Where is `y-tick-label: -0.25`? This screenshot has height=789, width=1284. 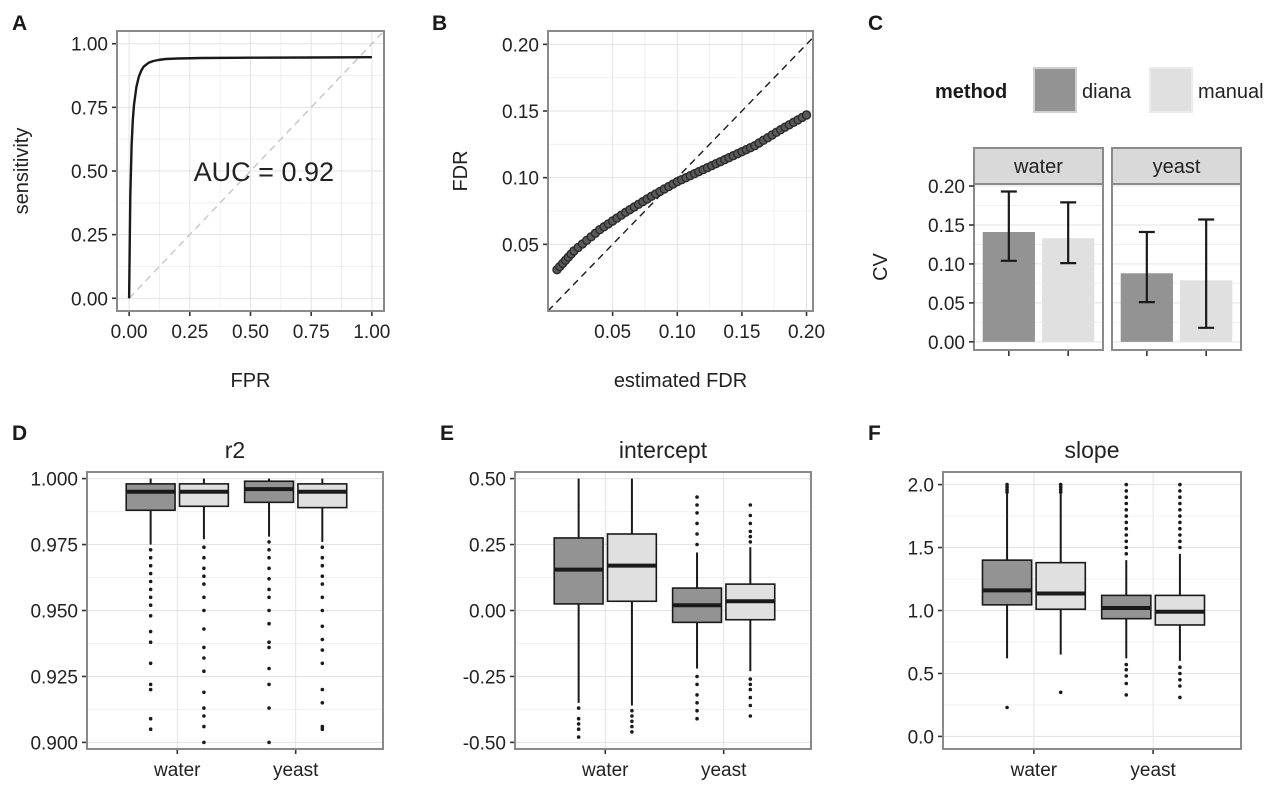 y-tick-label: -0.25 is located at coordinates (484, 677).